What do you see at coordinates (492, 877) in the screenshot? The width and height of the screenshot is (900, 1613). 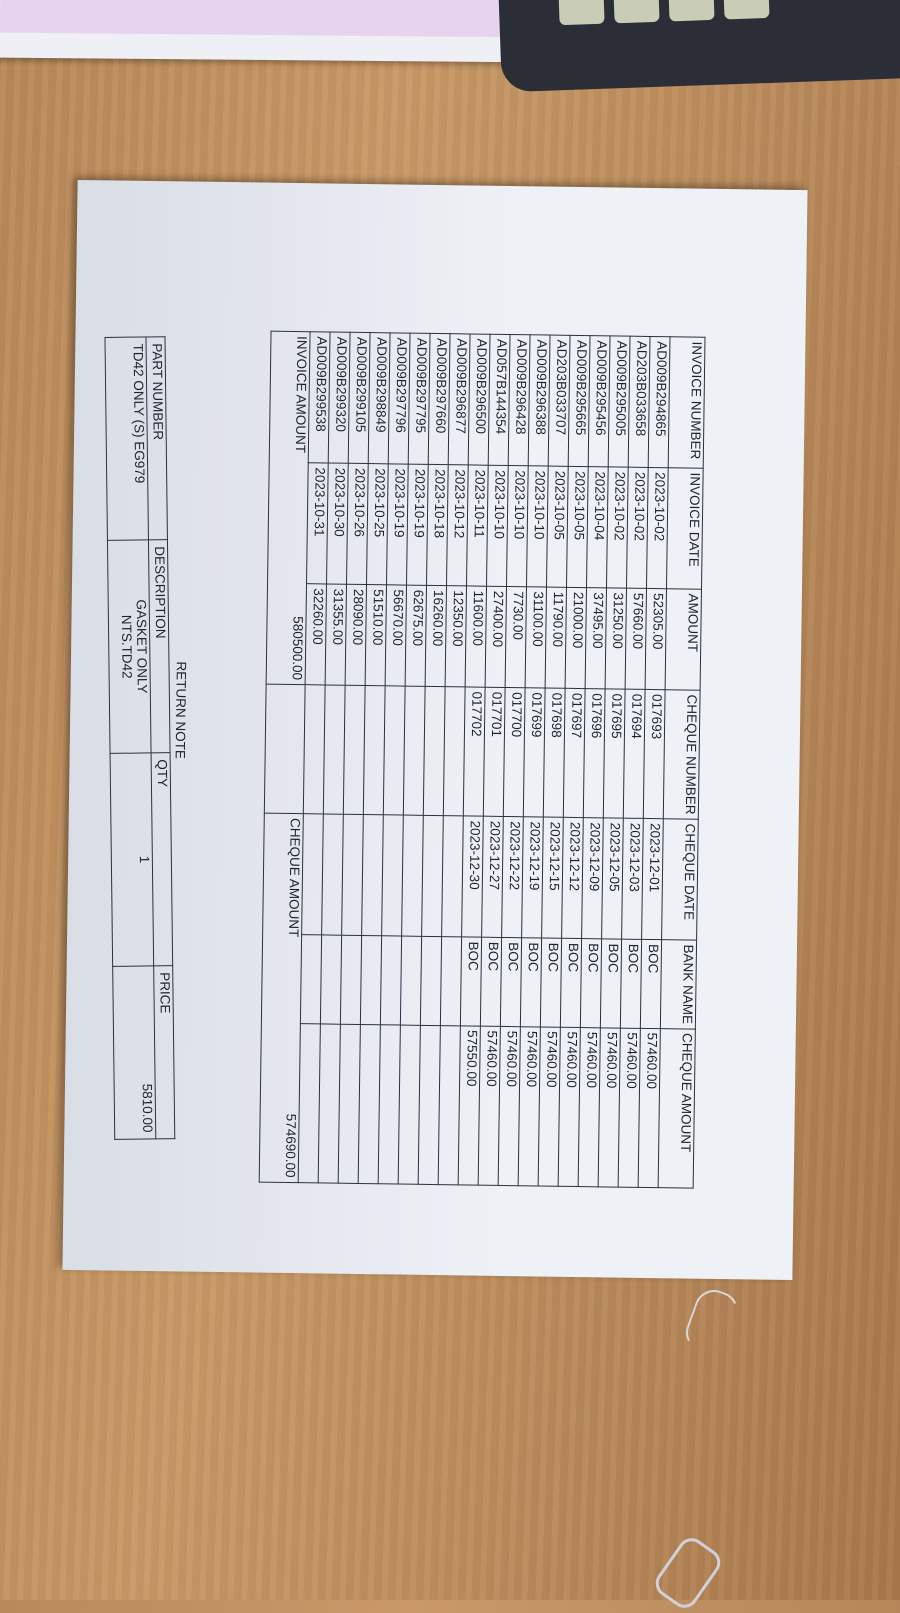 I see `cell-cheque-date: 2023-12-27` at bounding box center [492, 877].